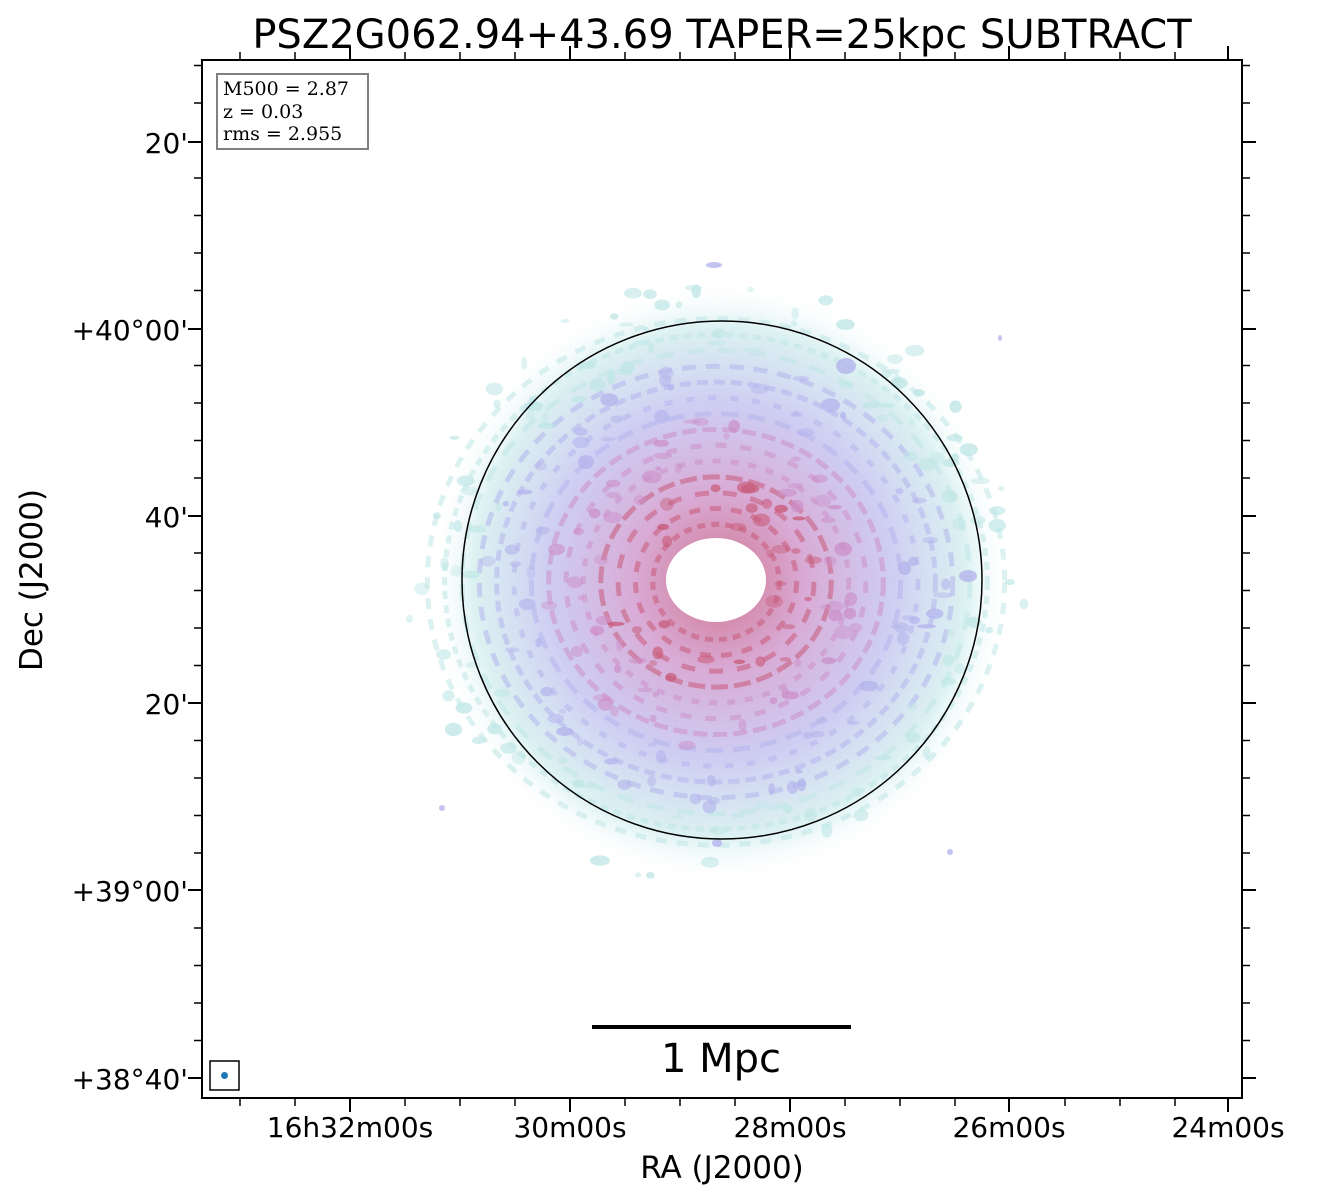 The height and width of the screenshot is (1200, 1321). What do you see at coordinates (166, 517) in the screenshot?
I see `y-tick-label: 40'` at bounding box center [166, 517].